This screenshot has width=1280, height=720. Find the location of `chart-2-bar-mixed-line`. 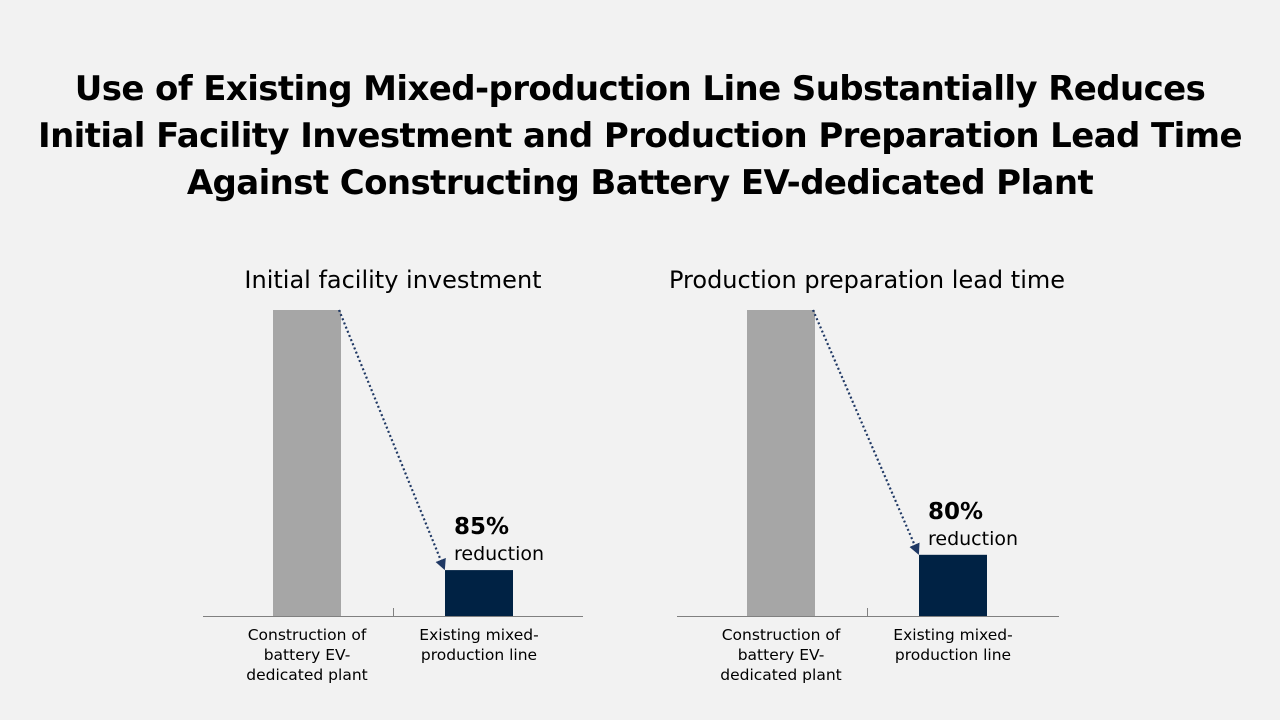

chart-2-bar-mixed-line is located at coordinates (953, 585).